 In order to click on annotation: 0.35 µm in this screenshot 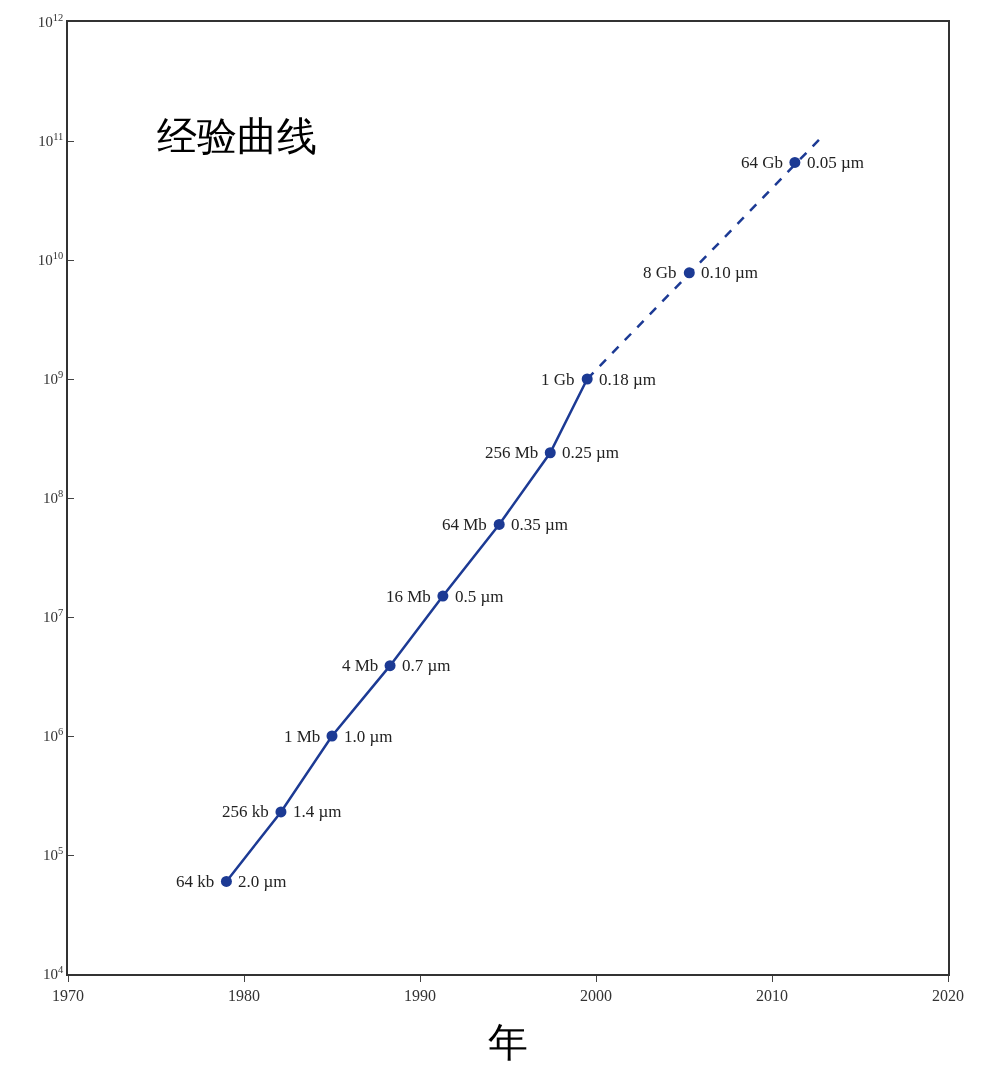, I will do `click(540, 524)`.